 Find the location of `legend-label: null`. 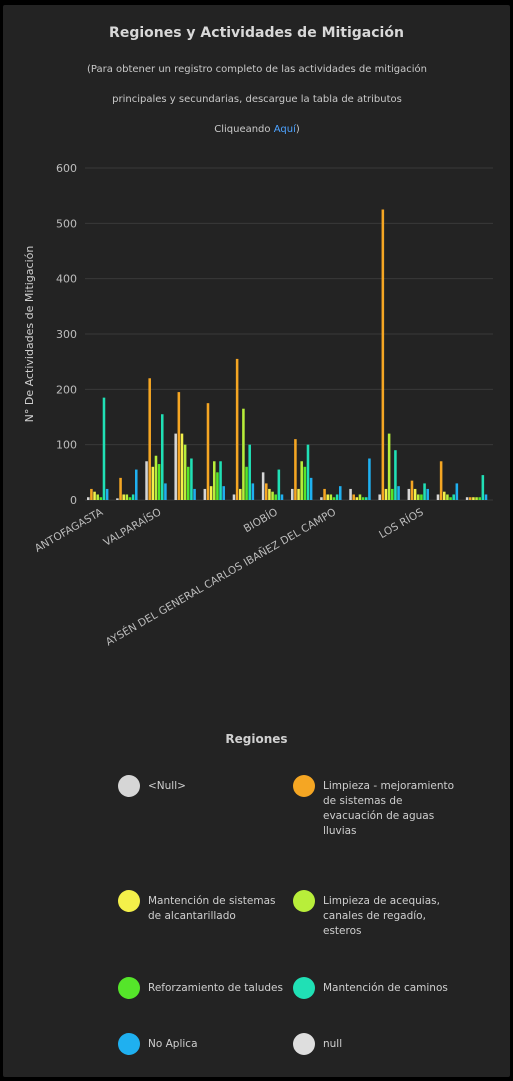

legend-label: null is located at coordinates (333, 1044).